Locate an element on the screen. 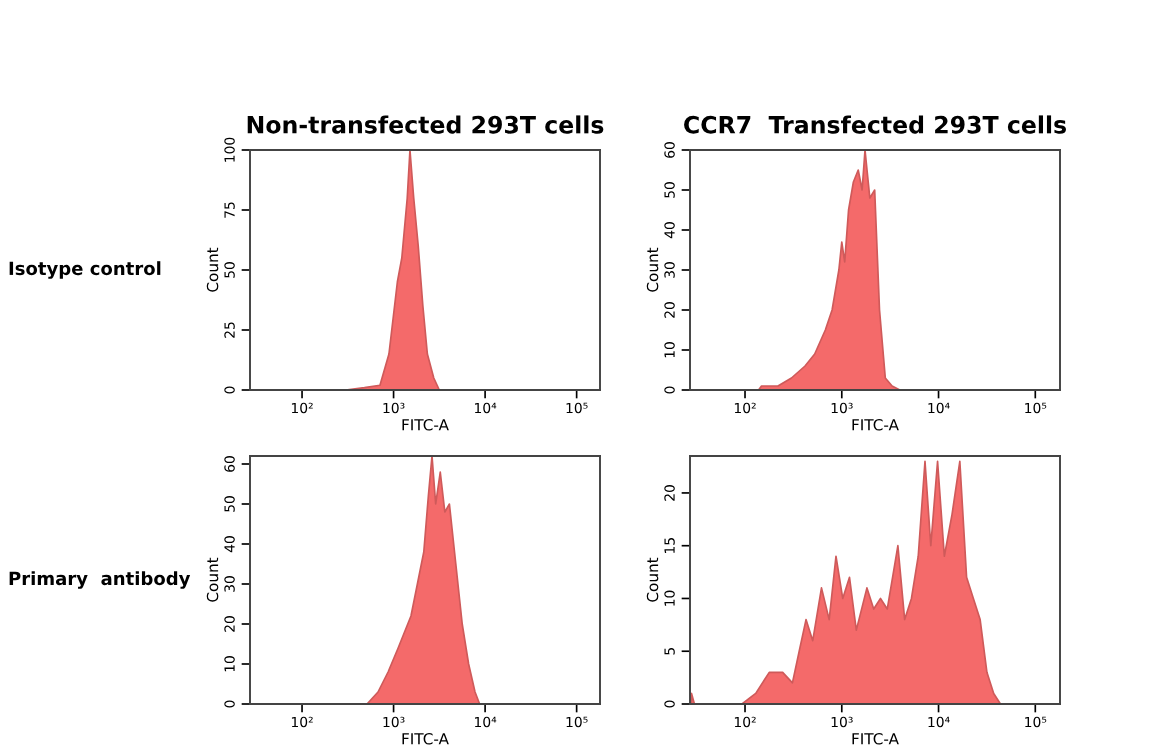 This screenshot has height=756, width=1164. chart-title: Non-transfected 293T cells is located at coordinates (425, 124).